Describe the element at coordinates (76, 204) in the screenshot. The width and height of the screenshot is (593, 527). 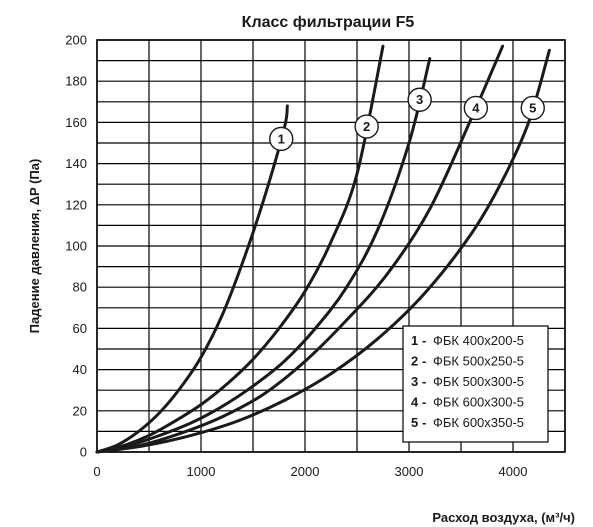
I see `y-tick-label: 120` at that location.